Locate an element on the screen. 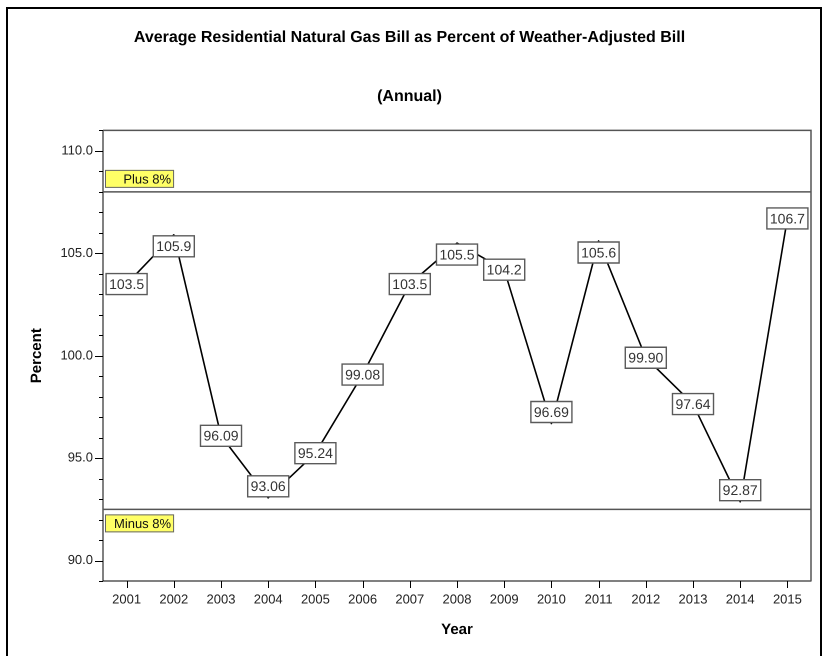  data-label: 93.06 is located at coordinates (268, 486).